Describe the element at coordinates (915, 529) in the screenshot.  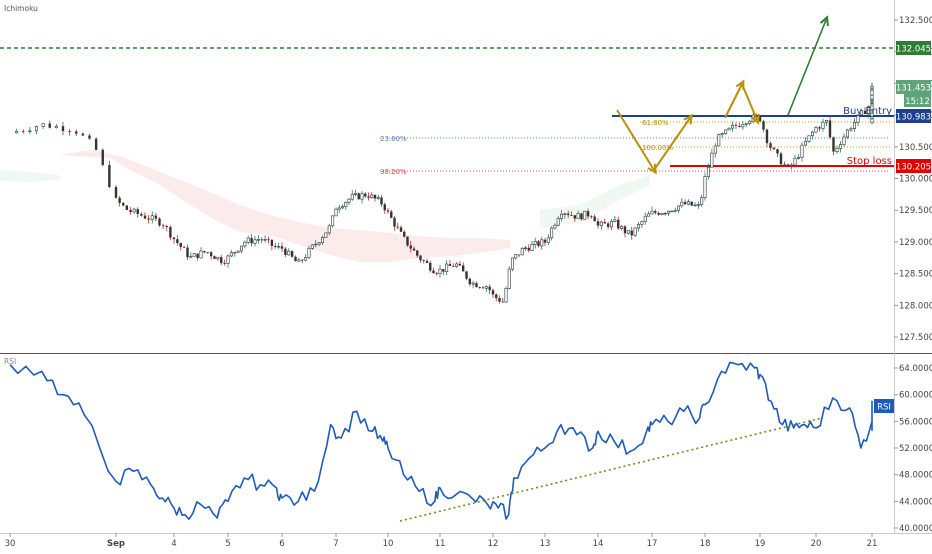
I see `rsi-tick-label: 40.0000` at that location.